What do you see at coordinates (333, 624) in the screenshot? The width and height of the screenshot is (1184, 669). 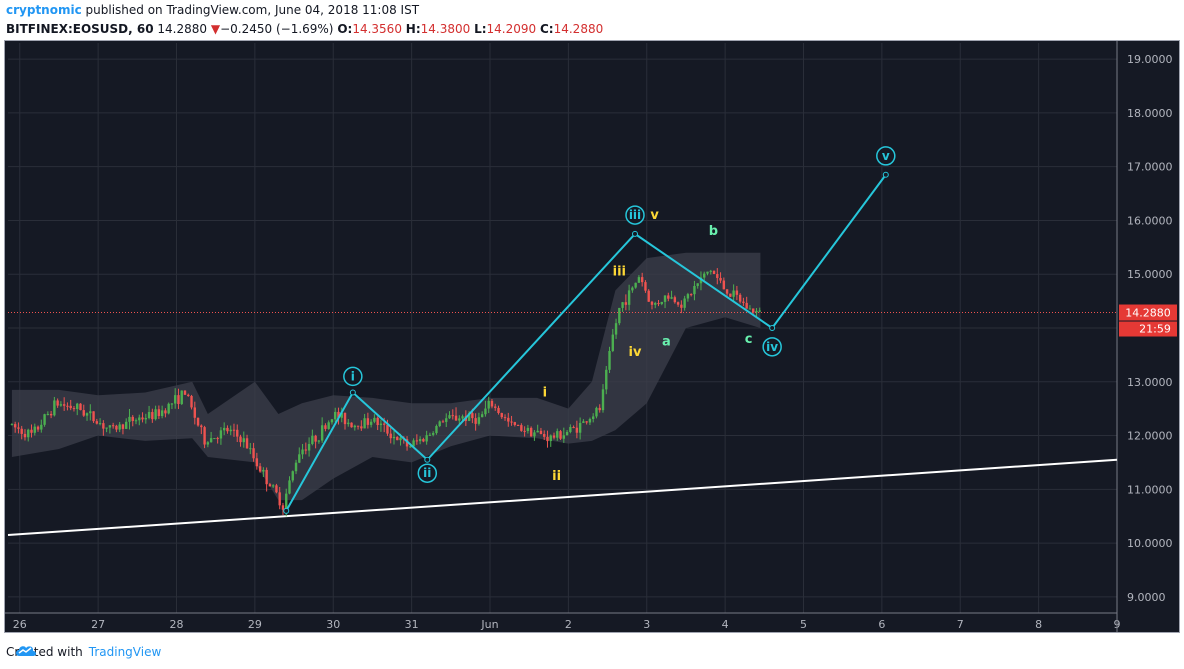 I see `x-tick-label: 30` at bounding box center [333, 624].